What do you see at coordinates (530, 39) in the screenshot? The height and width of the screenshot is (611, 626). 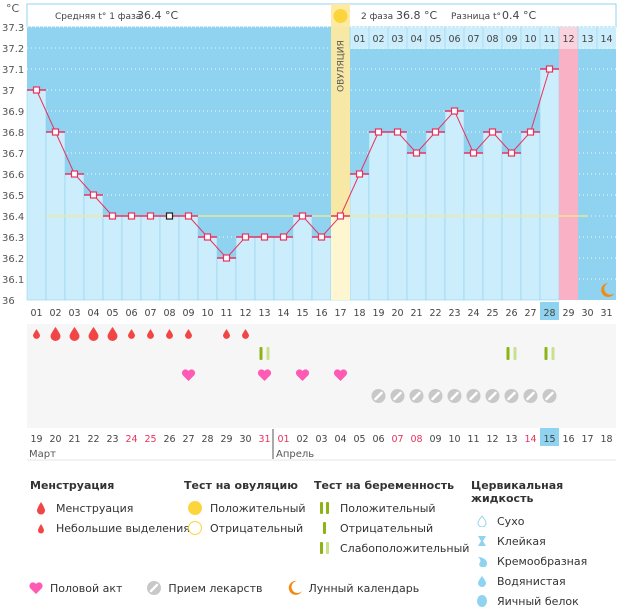 I see `post-ovulation-day: 10` at bounding box center [530, 39].